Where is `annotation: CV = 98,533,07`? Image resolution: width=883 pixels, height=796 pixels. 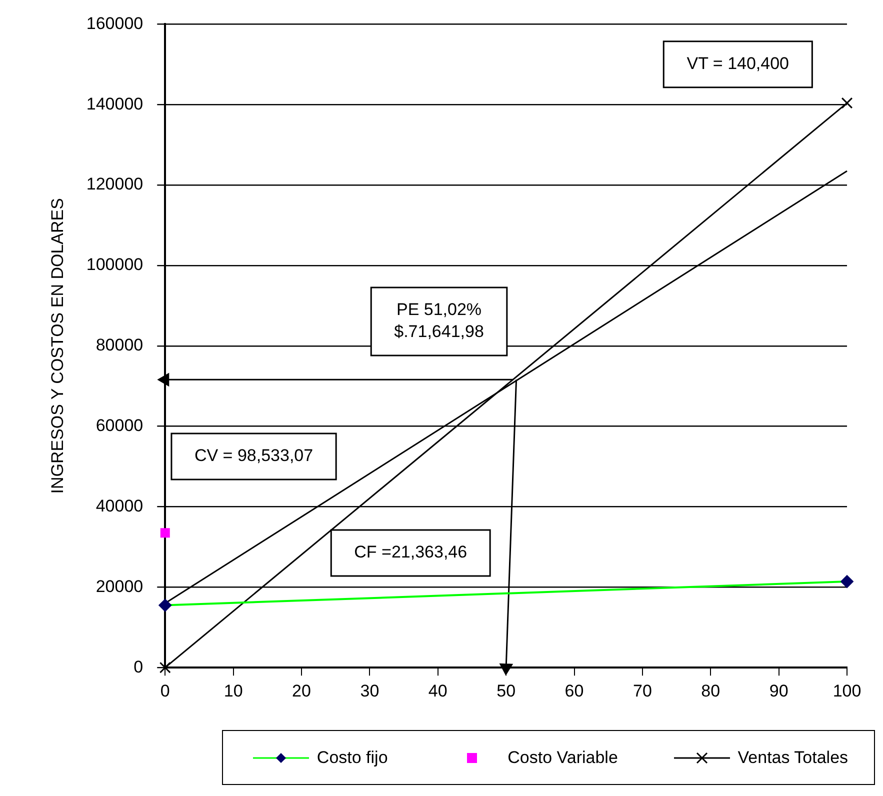
annotation: CV = 98,533,07 is located at coordinates (254, 456).